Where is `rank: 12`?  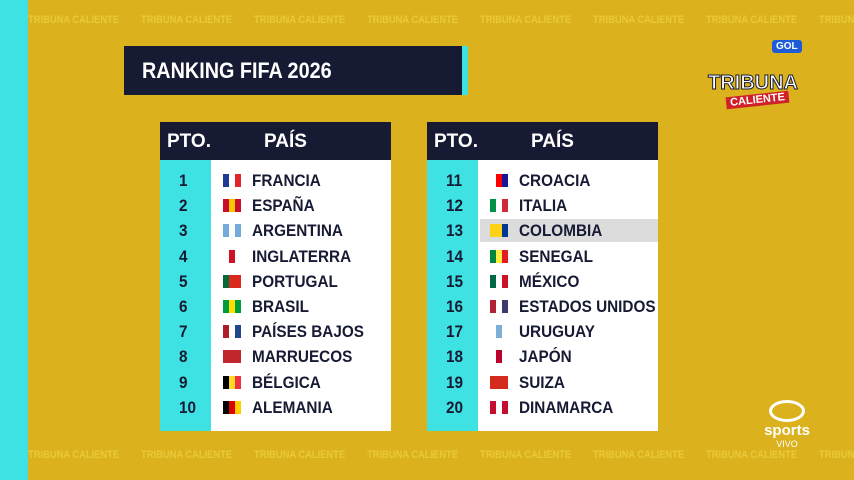
rank: 12 is located at coordinates (455, 206).